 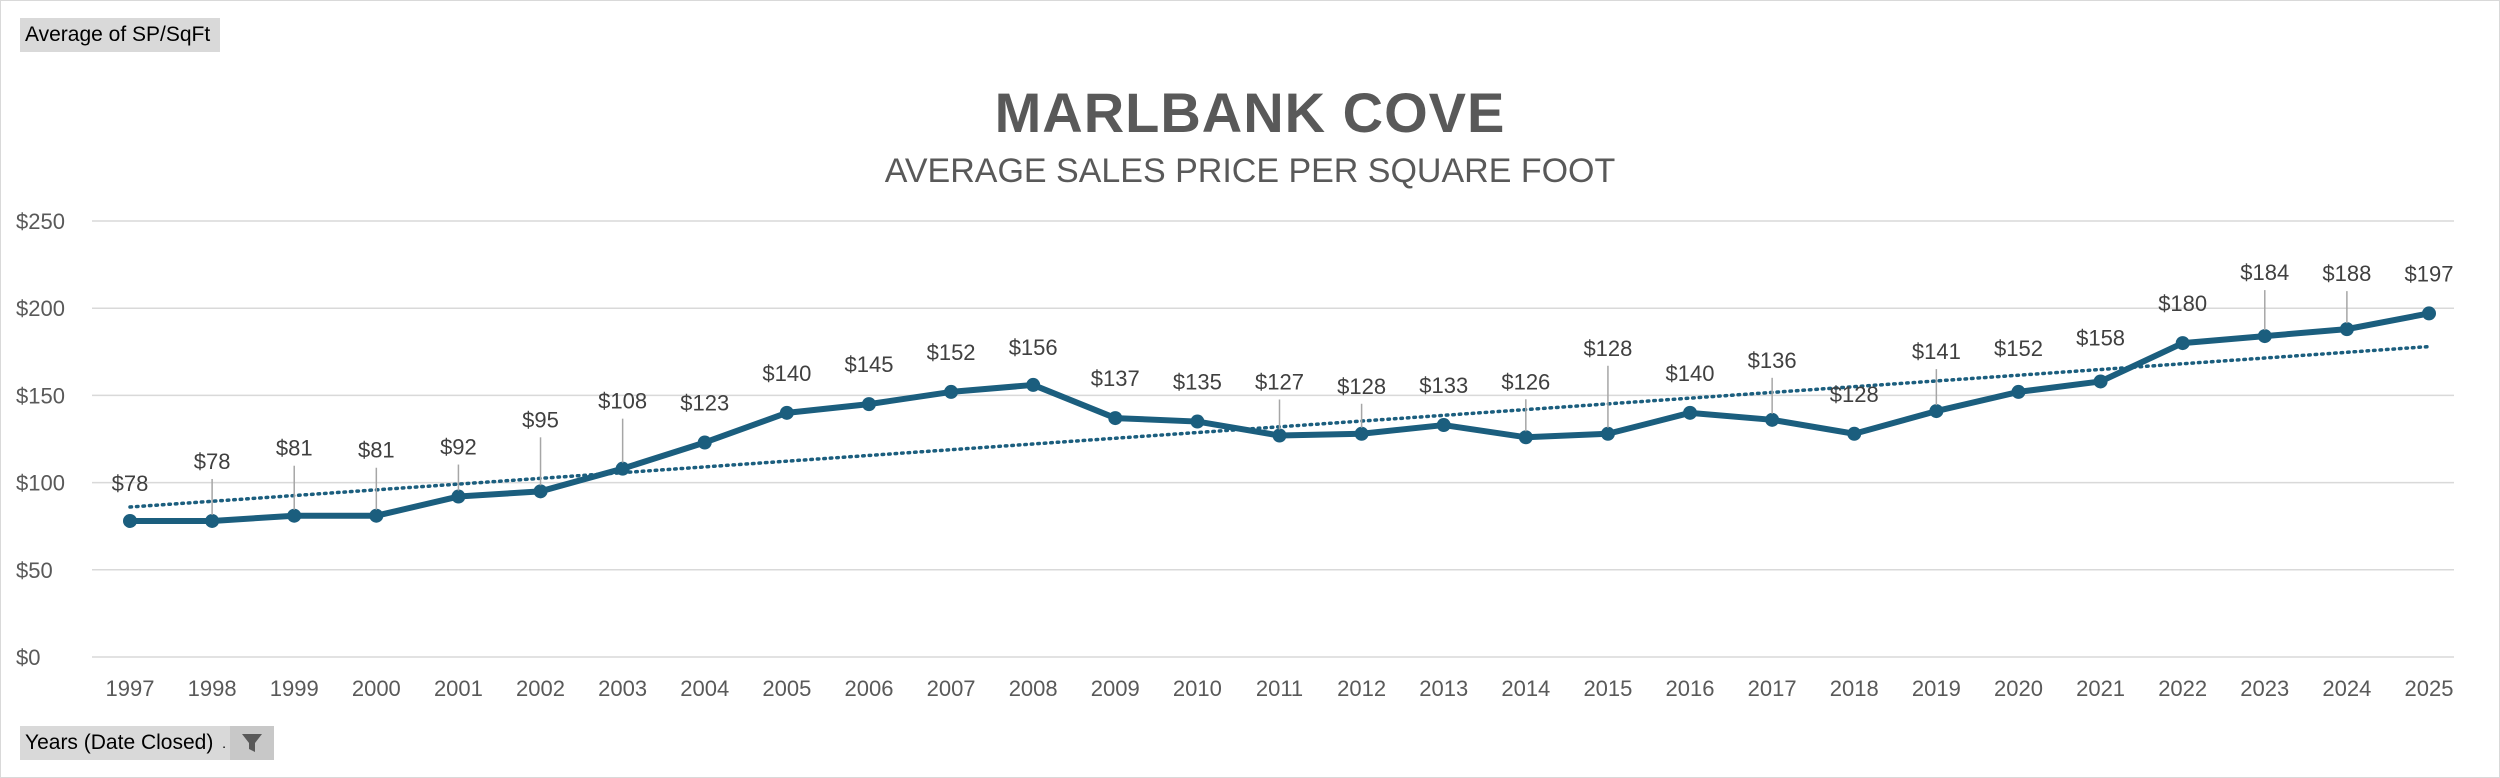 I want to click on y-tick-label: $200, so click(x=40, y=308).